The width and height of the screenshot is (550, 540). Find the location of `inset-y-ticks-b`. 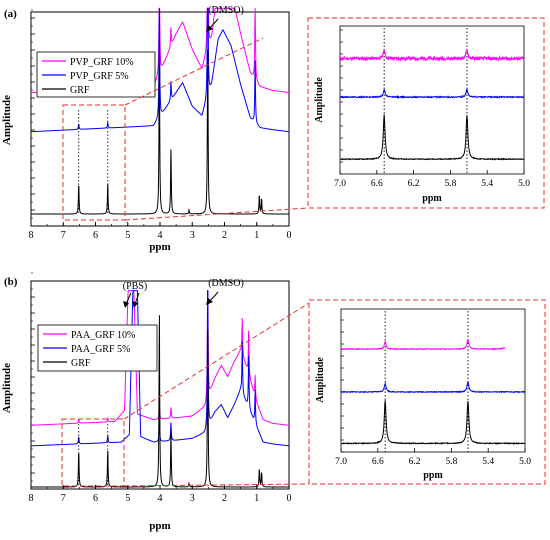

inset-y-ticks-b is located at coordinates (342, 386).